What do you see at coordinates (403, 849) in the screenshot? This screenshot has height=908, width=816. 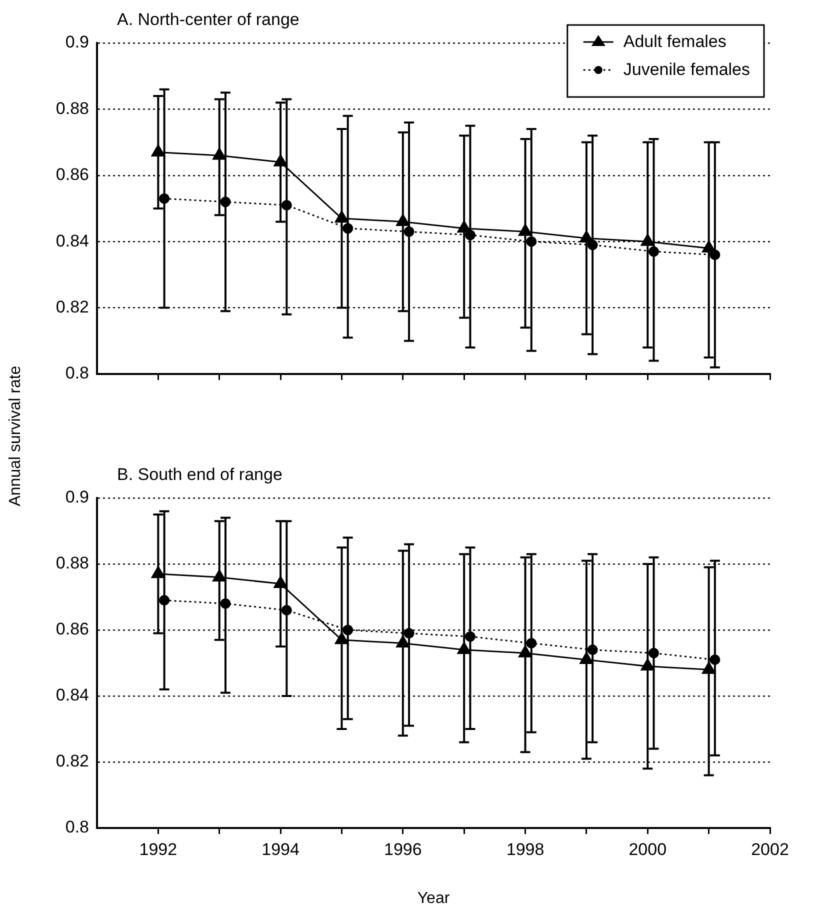 I see `x-tick-label: 1996` at bounding box center [403, 849].